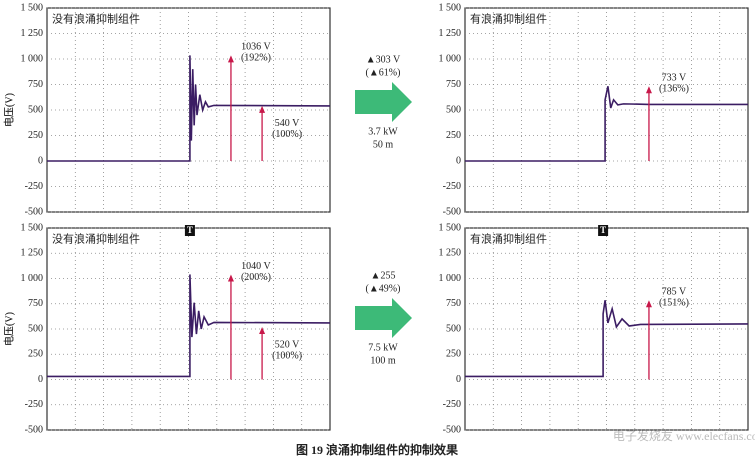 The width and height of the screenshot is (755, 465). What do you see at coordinates (256, 277) in the screenshot?
I see `annotation-percent: (200%)` at bounding box center [256, 277].